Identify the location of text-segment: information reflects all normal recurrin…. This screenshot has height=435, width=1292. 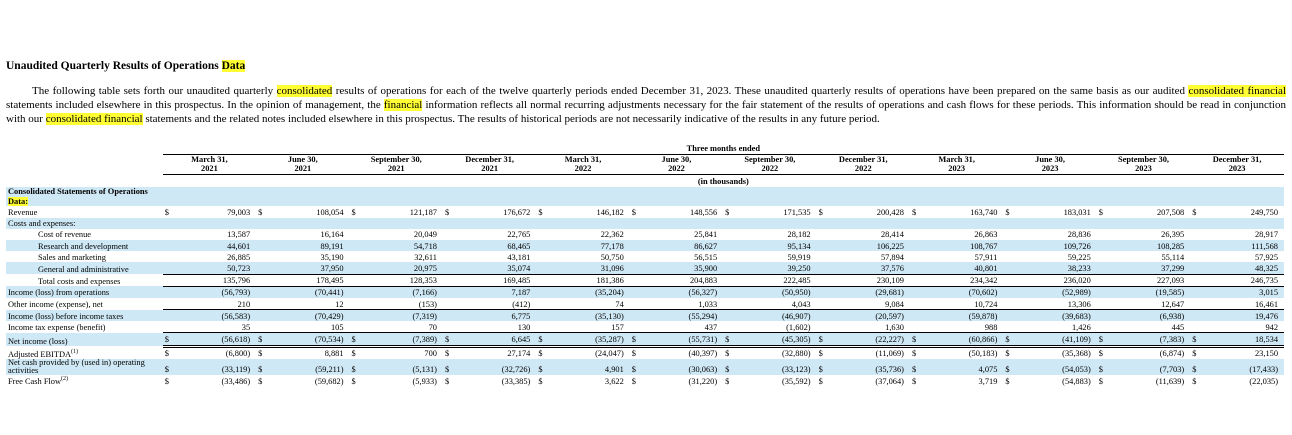
(646, 112).